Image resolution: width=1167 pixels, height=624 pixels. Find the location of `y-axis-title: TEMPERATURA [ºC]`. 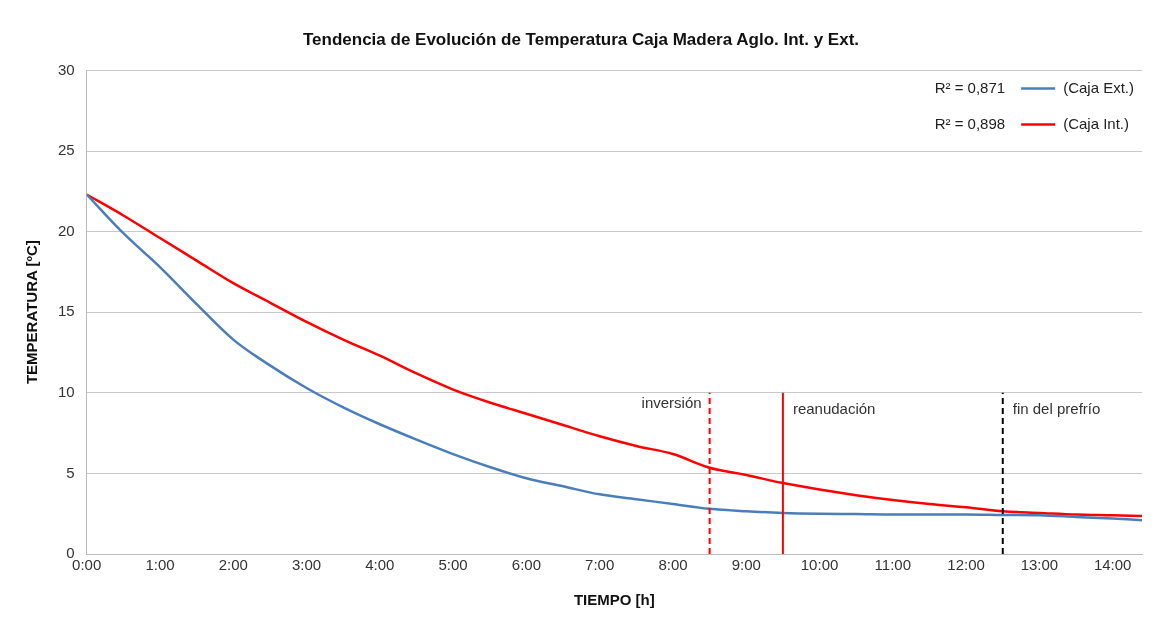

y-axis-title: TEMPERATURA [ºC] is located at coordinates (32, 312).